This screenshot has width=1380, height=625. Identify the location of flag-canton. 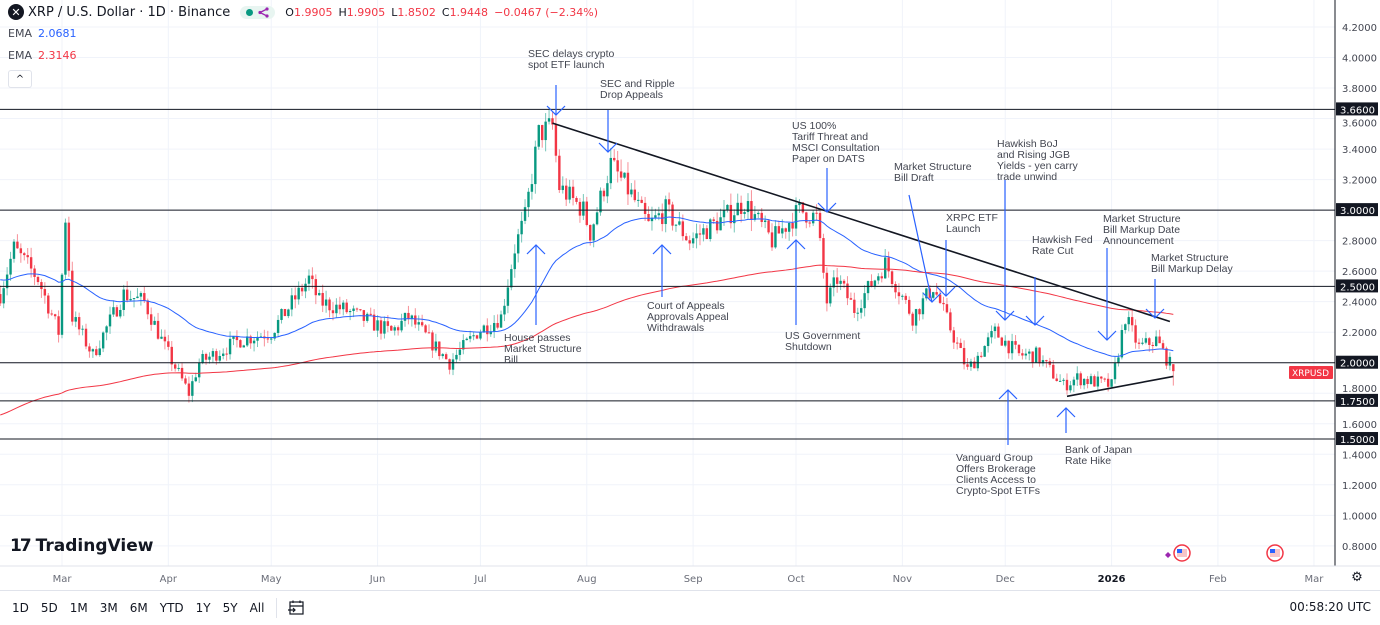
(1179, 551).